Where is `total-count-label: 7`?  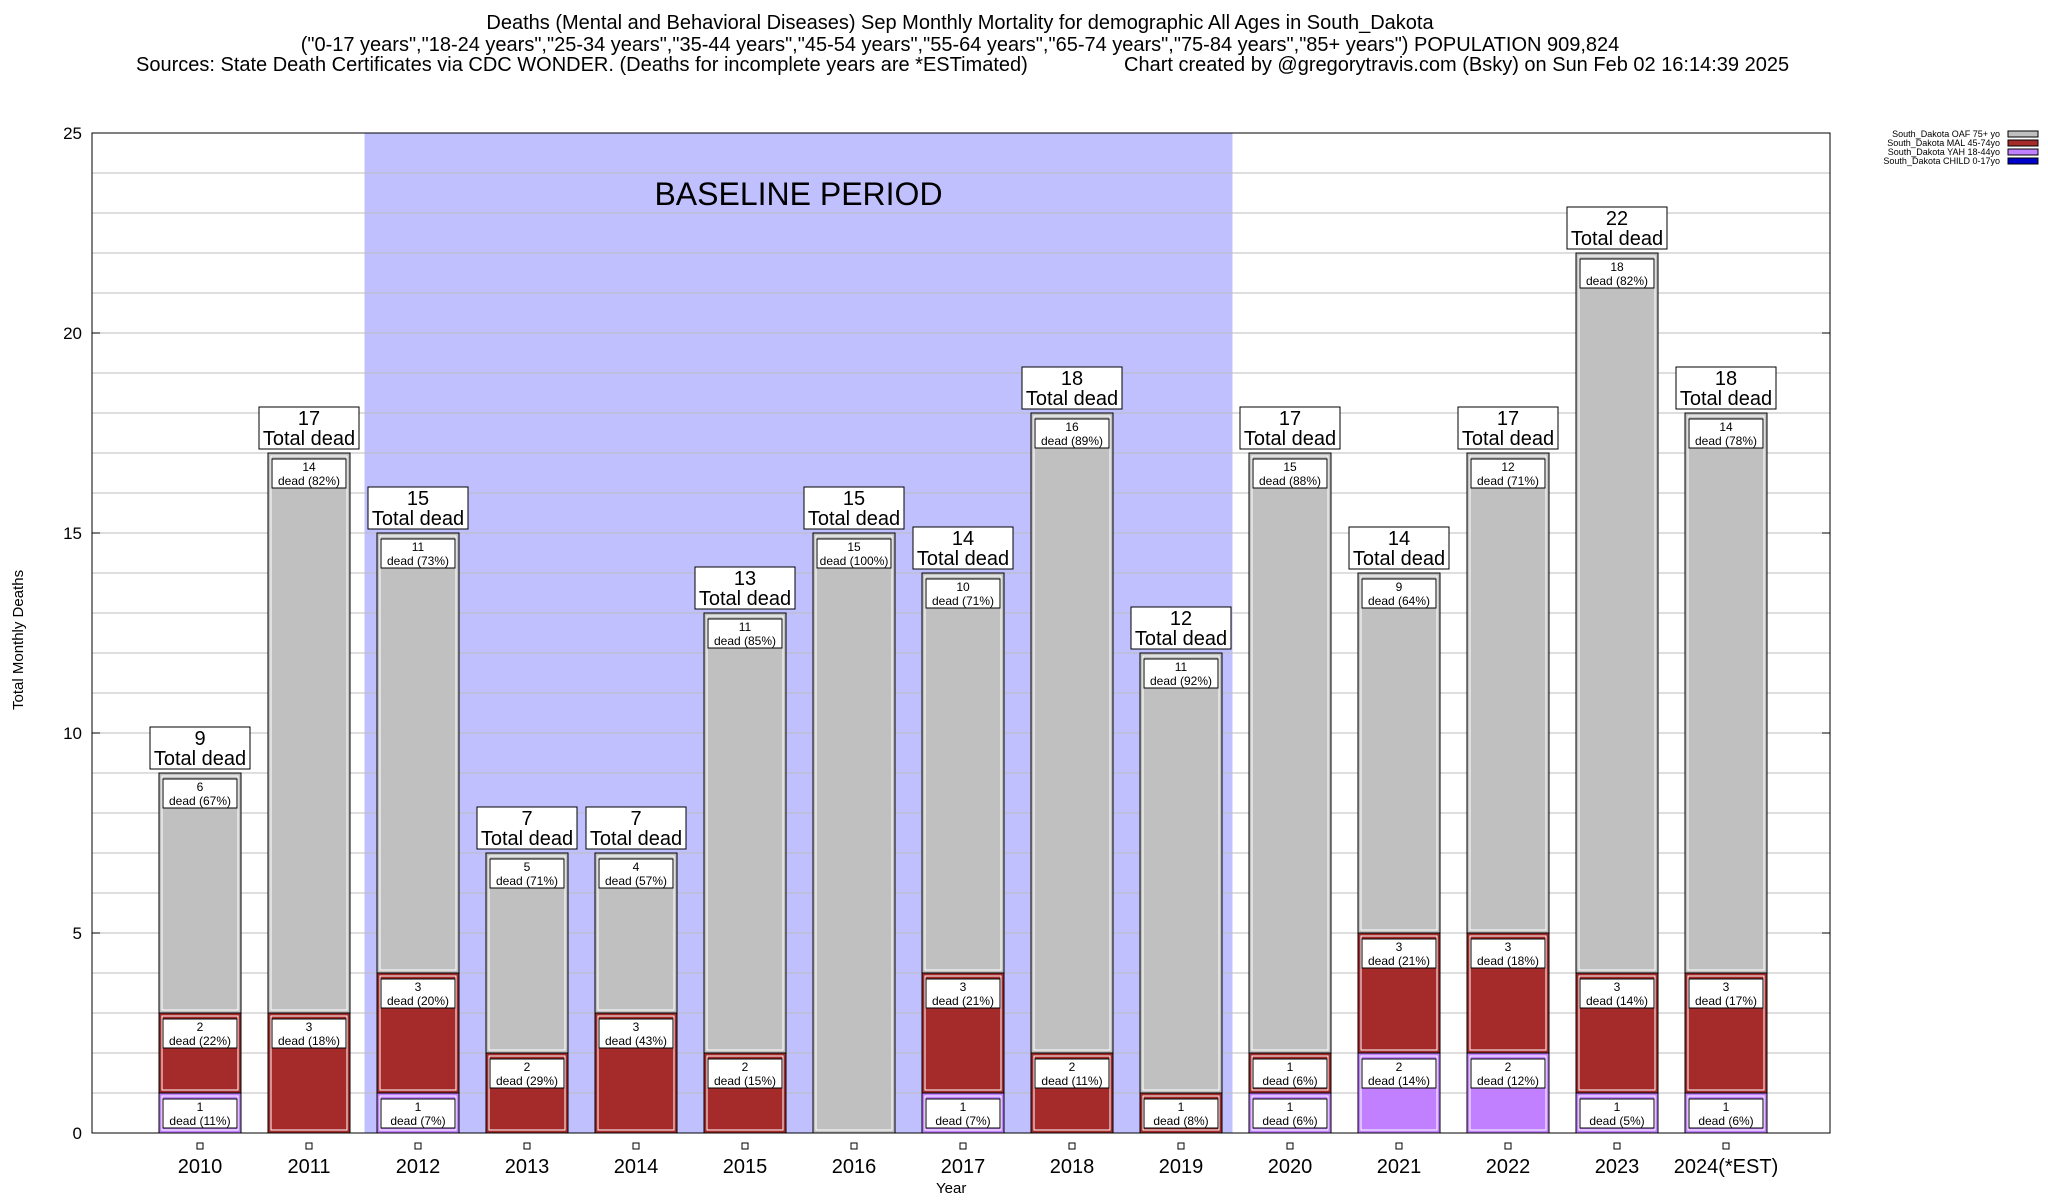
total-count-label: 7 is located at coordinates (526, 819).